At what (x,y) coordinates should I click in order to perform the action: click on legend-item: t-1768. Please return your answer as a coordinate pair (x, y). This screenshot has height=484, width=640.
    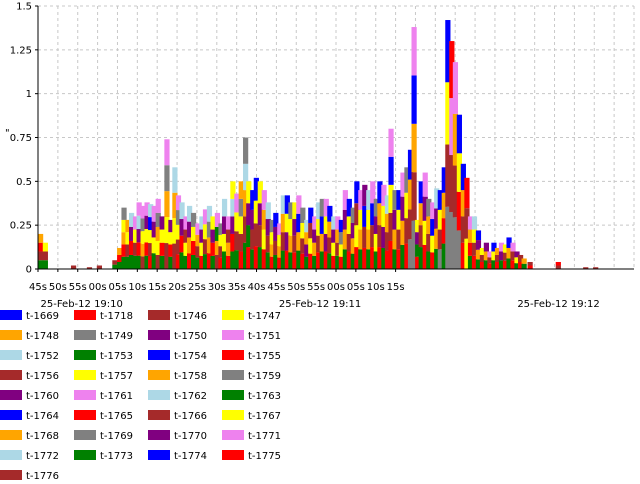
    Looking at the image, I should click on (29, 436).